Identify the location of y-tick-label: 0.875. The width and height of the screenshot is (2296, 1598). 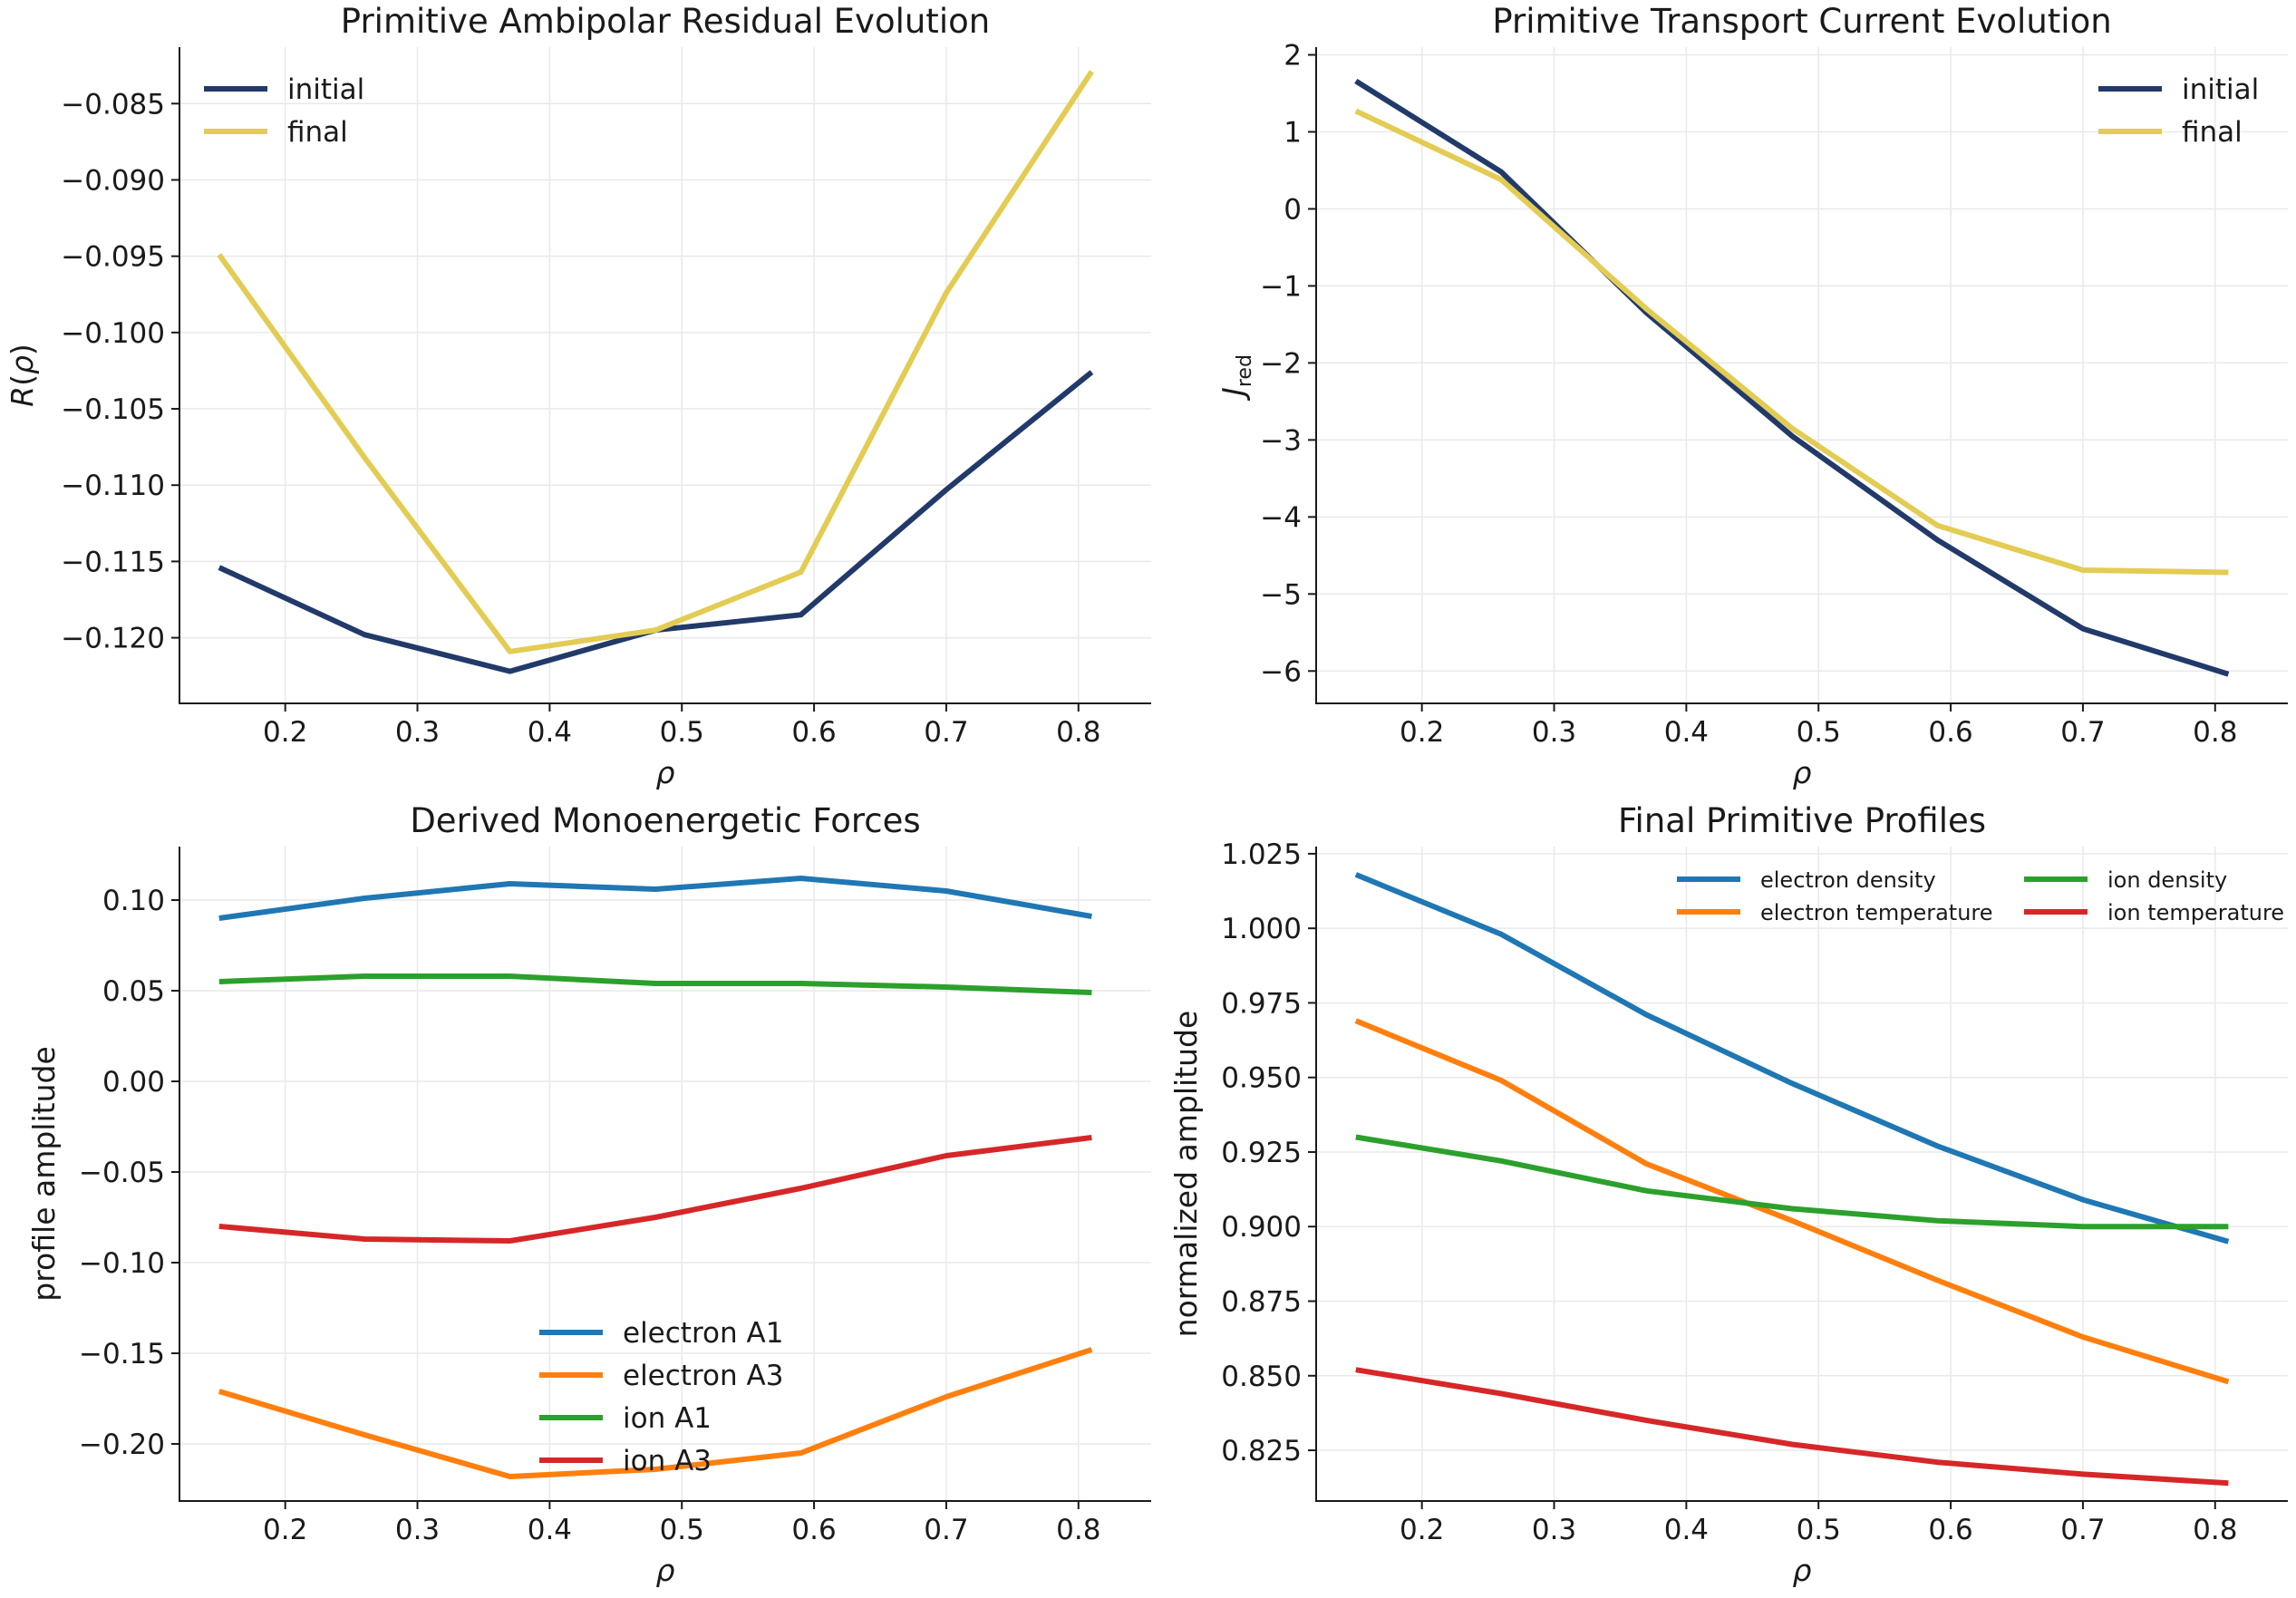
(1261, 1302).